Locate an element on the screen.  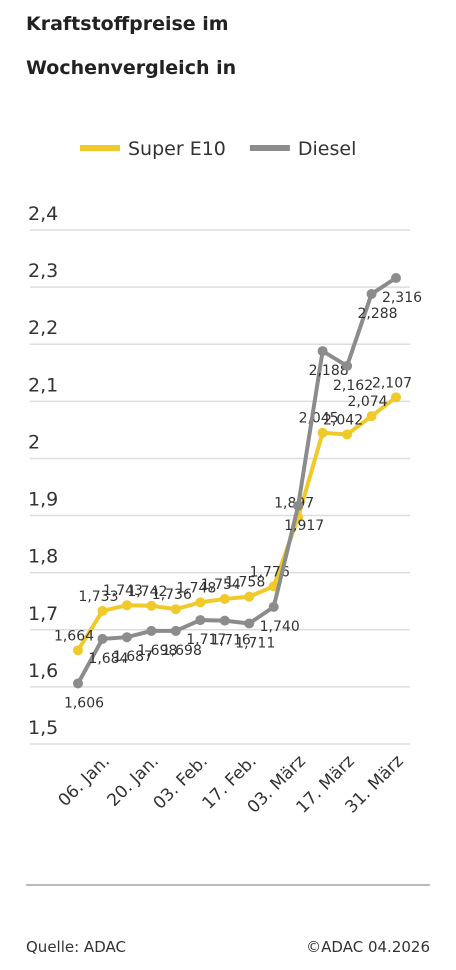
value-label: 1,664 is located at coordinates (74, 636).